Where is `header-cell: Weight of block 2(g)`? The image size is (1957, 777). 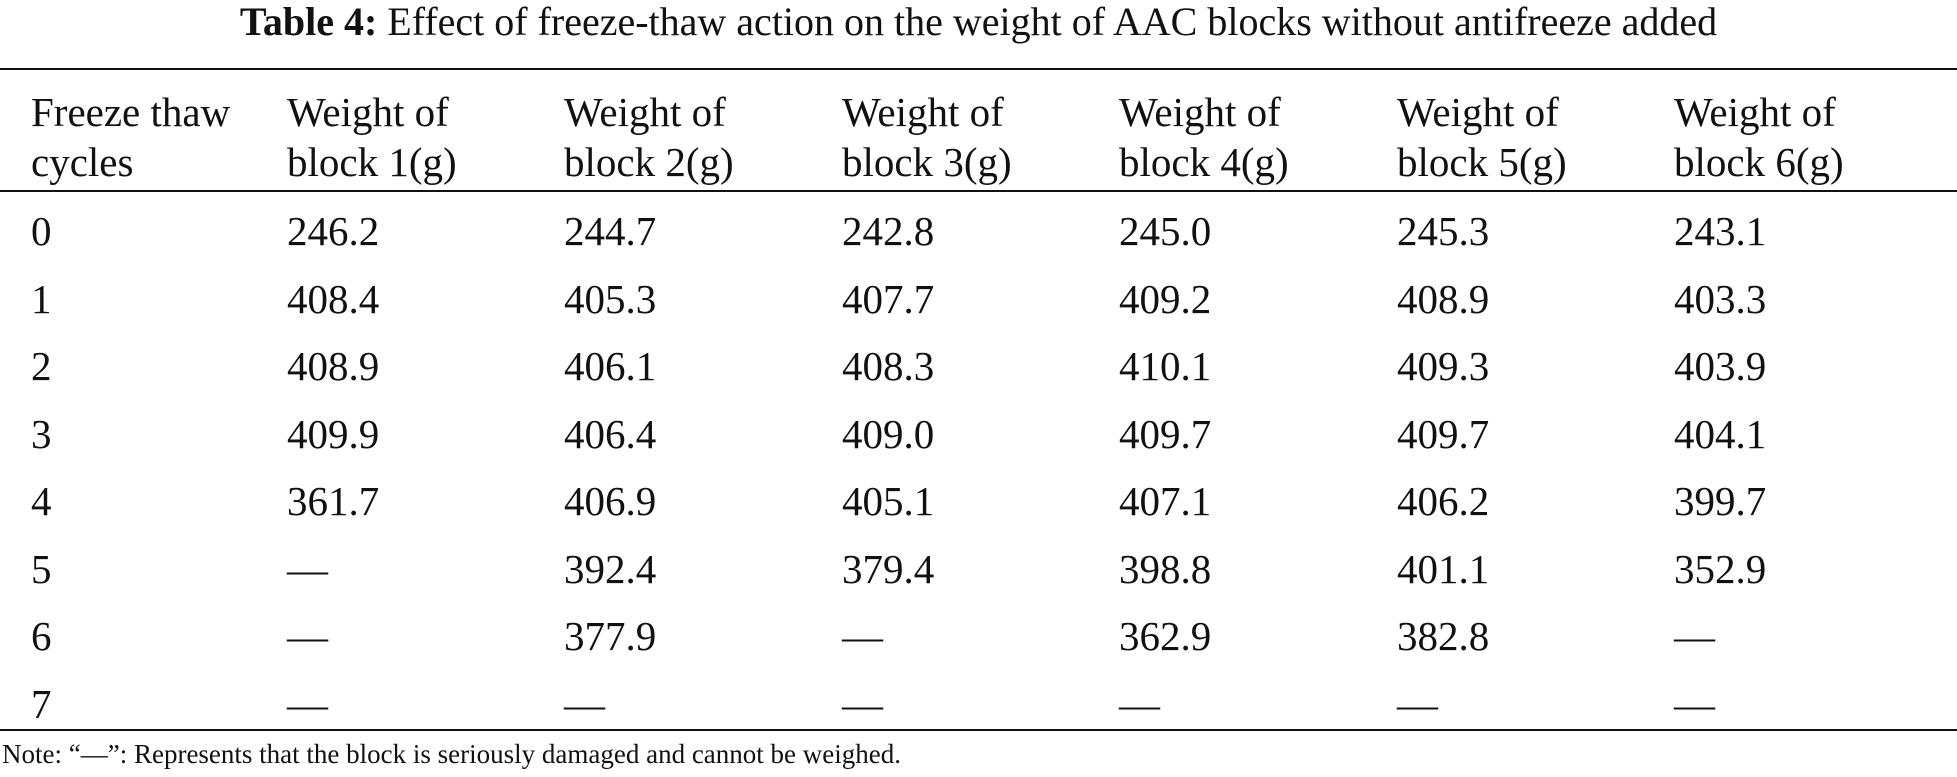 header-cell: Weight of block 2(g) is located at coordinates (649, 137).